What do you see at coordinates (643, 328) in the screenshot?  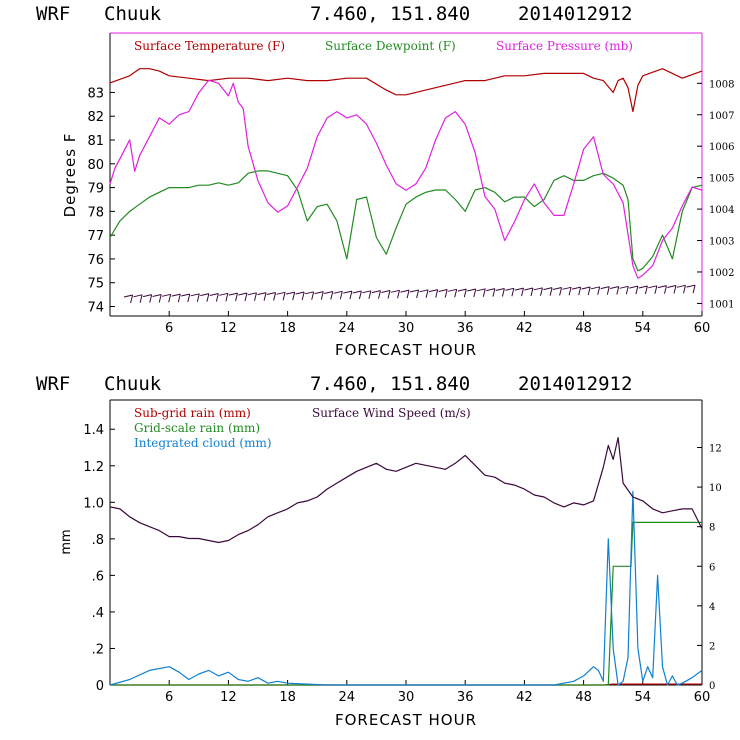 I see `x-tick-label: 54` at bounding box center [643, 328].